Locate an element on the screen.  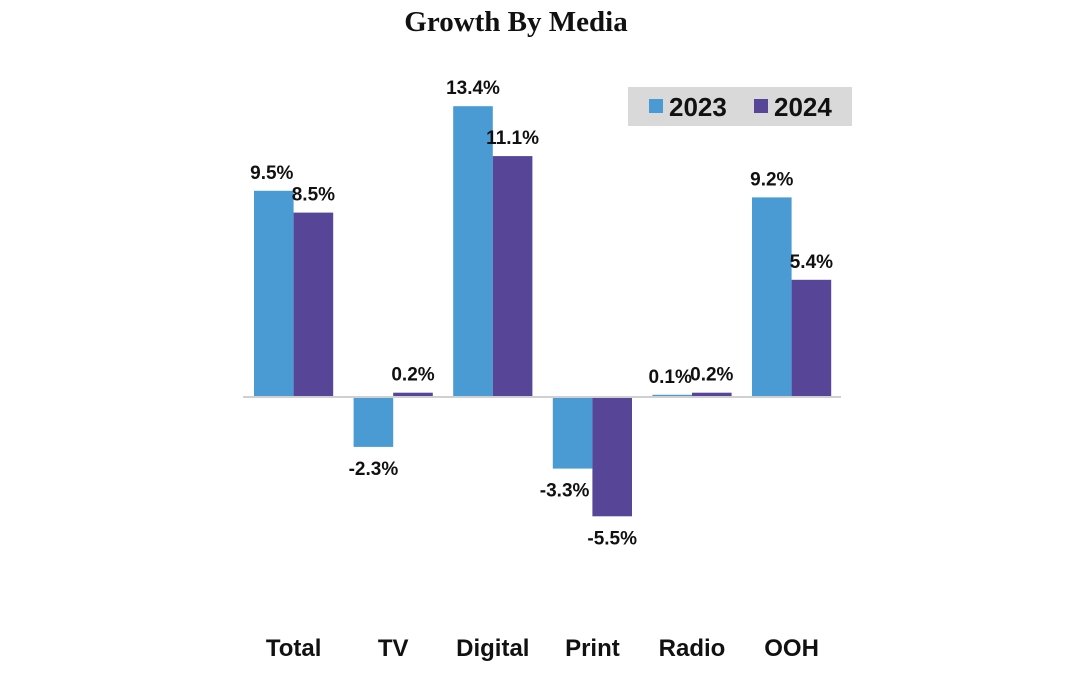
legend-background is located at coordinates (740, 106).